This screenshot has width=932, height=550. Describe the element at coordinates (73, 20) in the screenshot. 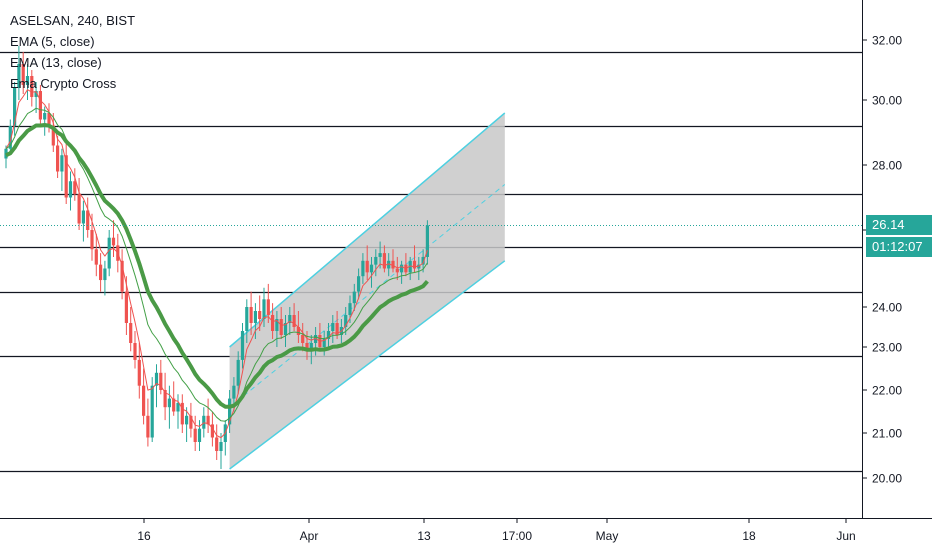

I see `symbol-title: ASELSAN, 240, BIST` at that location.